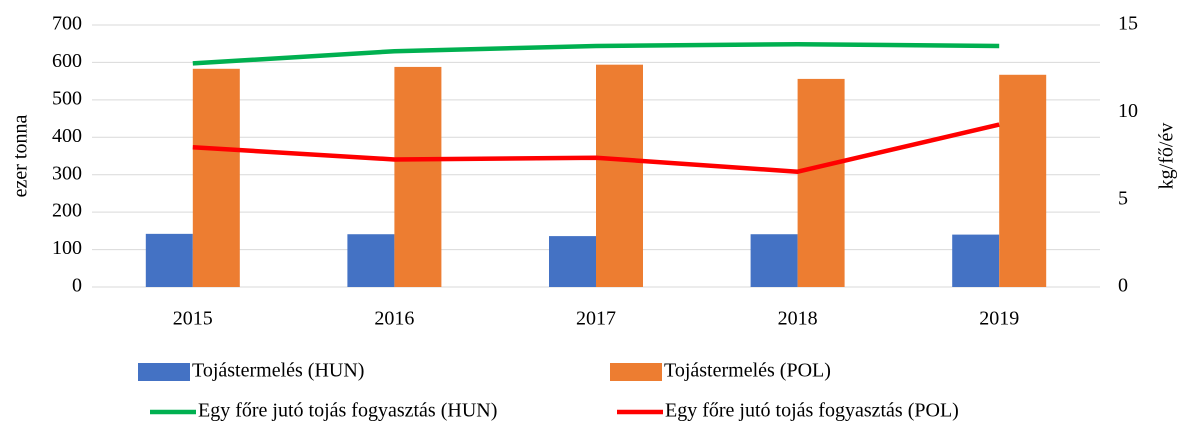  What do you see at coordinates (21, 156) in the screenshot?
I see `y-axis-label: ezer tonna` at bounding box center [21, 156].